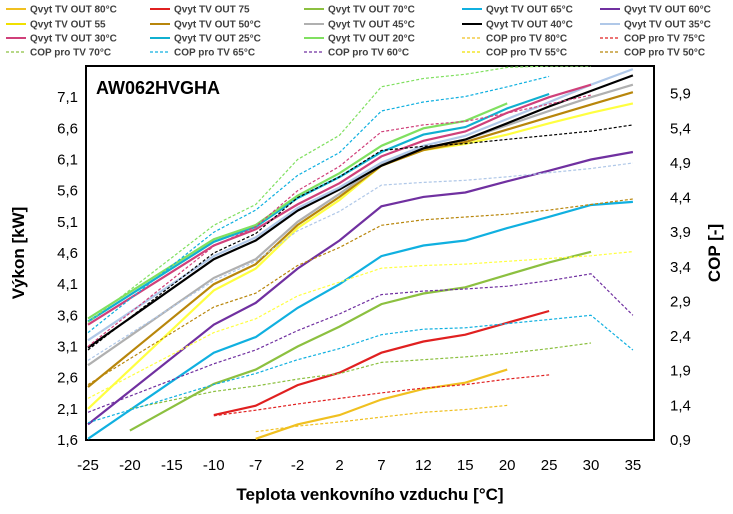  Describe the element at coordinates (664, 53) in the screenshot. I see `legend-label: COP pro TV 50°C` at that location.